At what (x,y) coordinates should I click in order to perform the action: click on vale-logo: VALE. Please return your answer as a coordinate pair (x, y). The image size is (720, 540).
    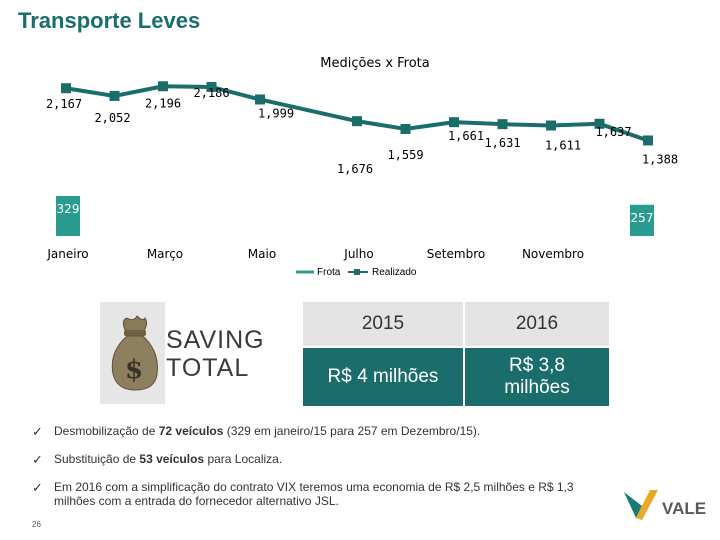
    Looking at the image, I should click on (665, 505).